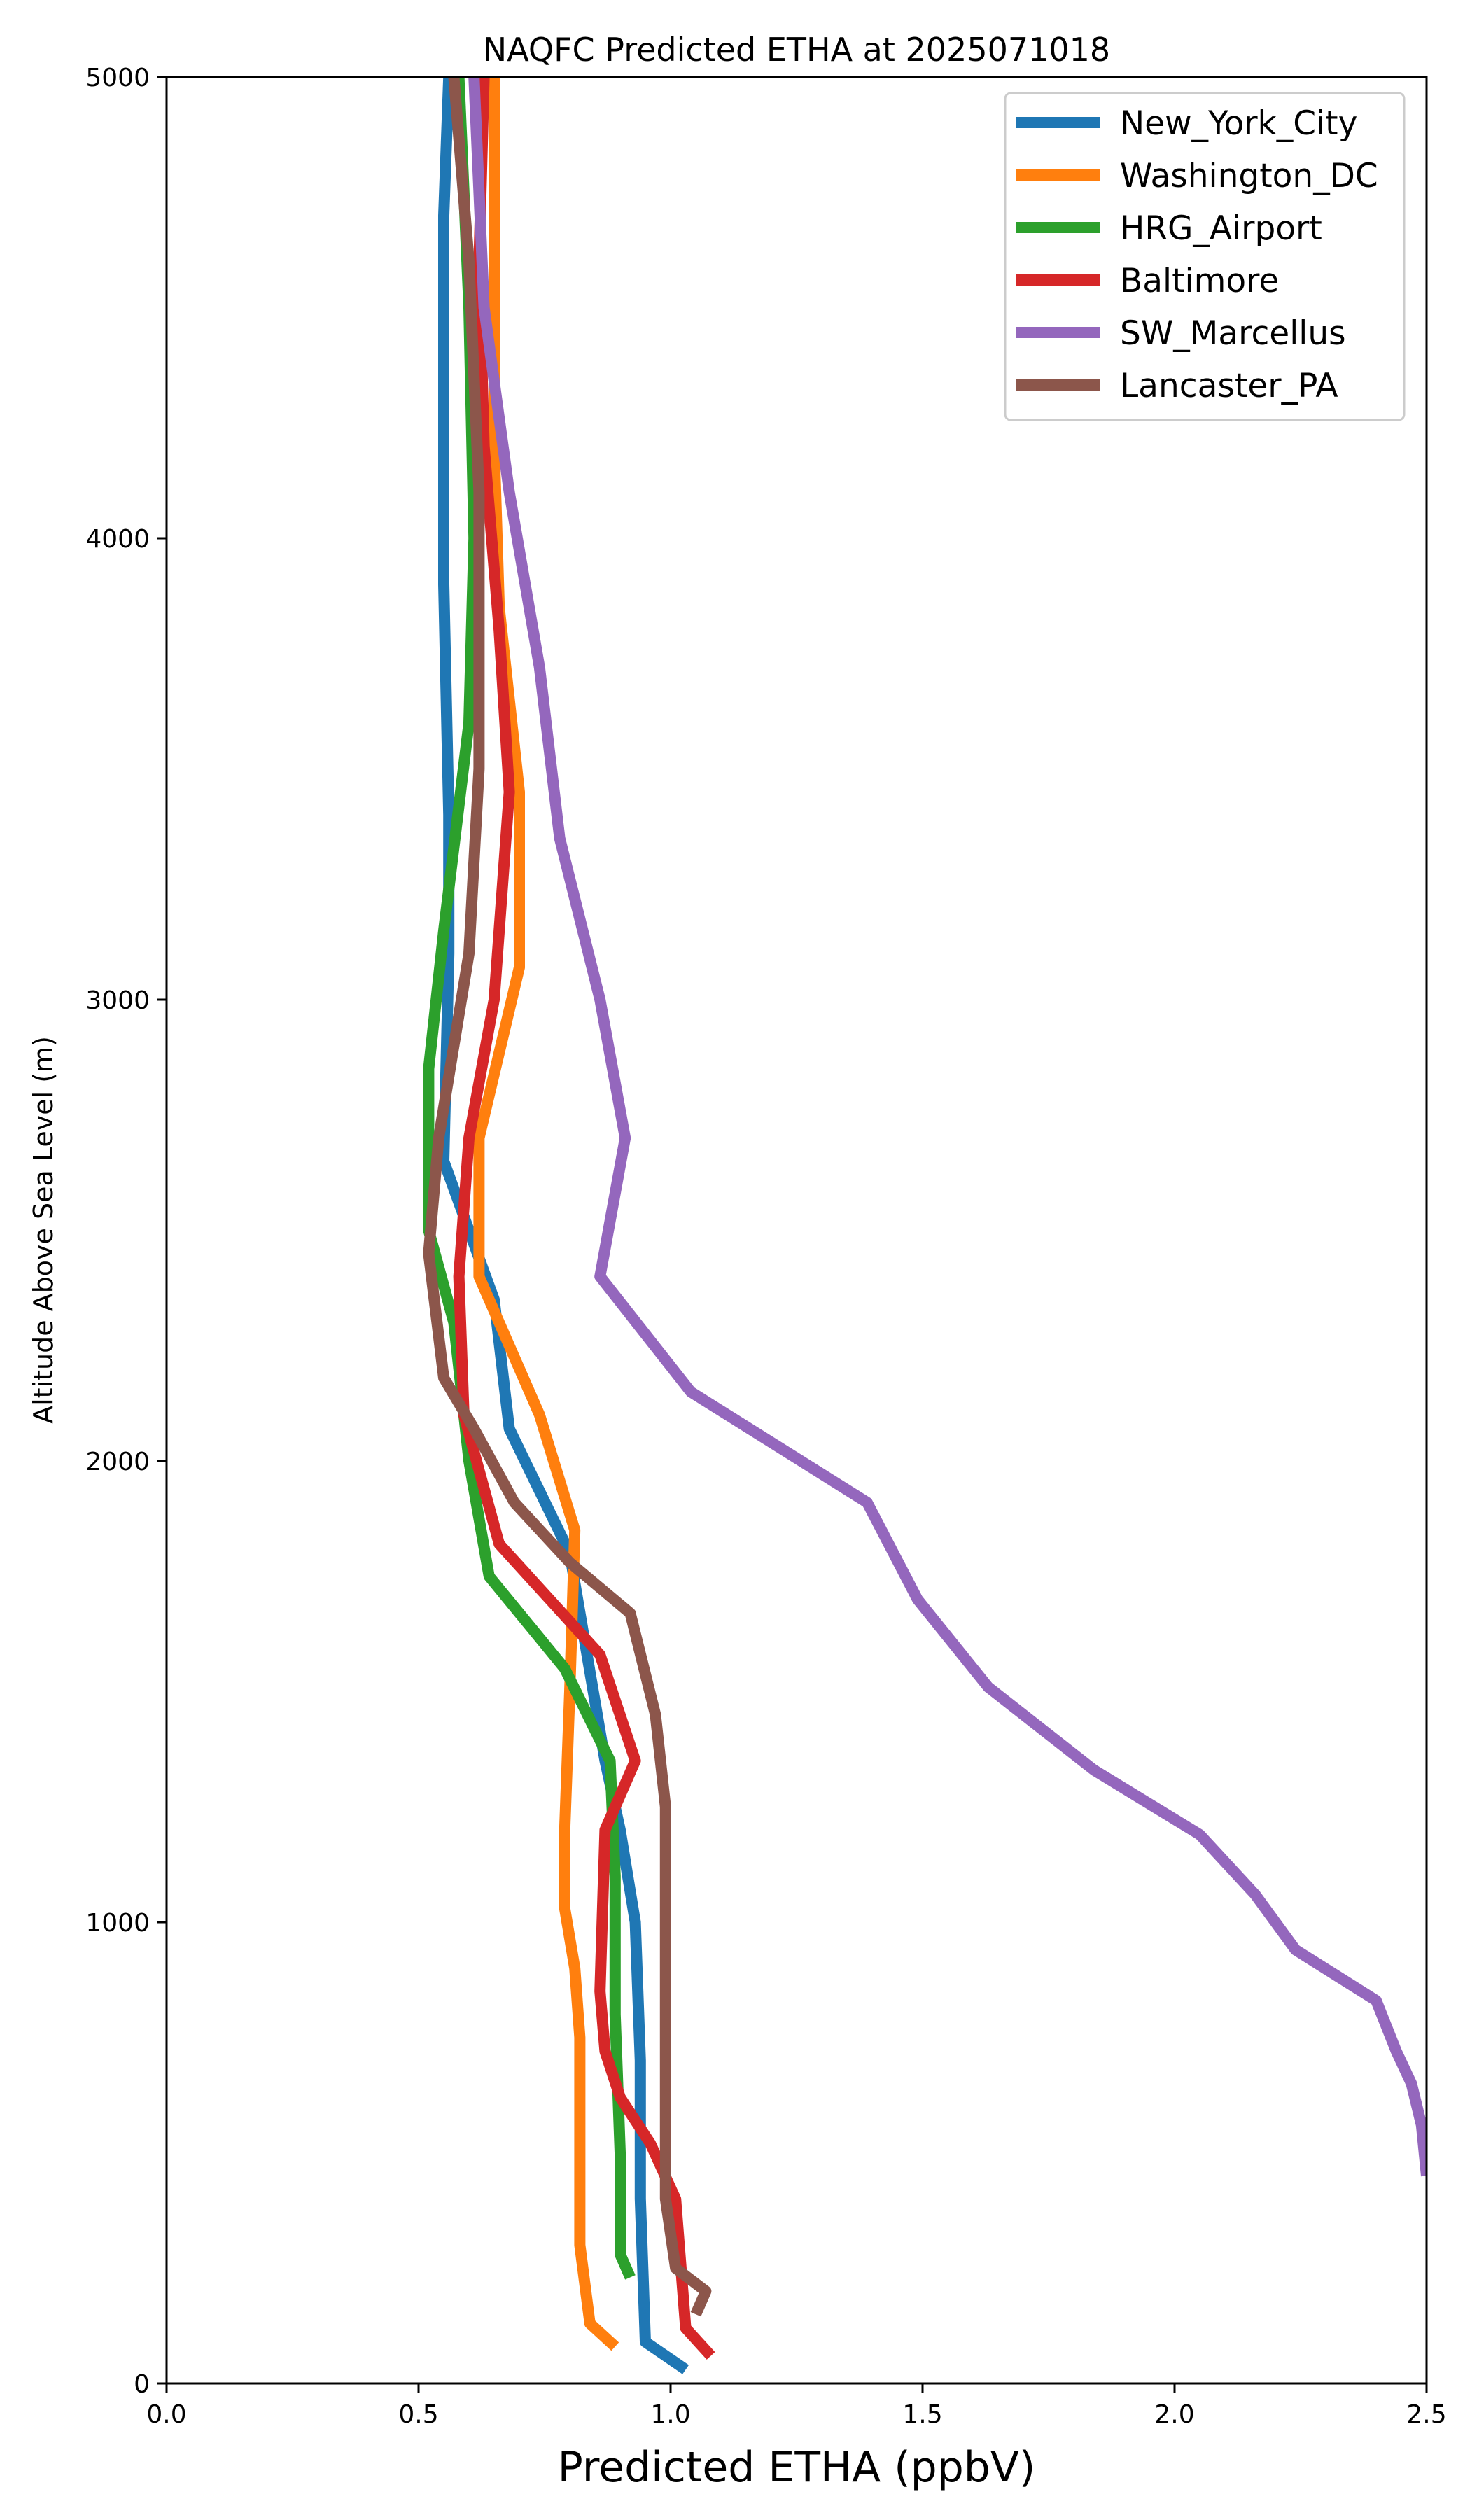  Describe the element at coordinates (117, 1923) in the screenshot. I see `y-tick-label: 1000` at that location.